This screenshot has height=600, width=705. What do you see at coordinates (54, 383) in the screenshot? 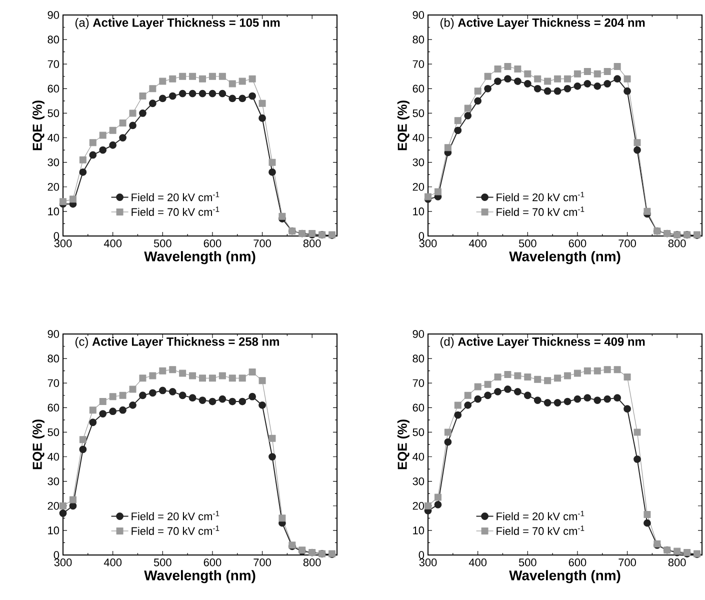
I see `y-tick-label: 70` at bounding box center [54, 383].